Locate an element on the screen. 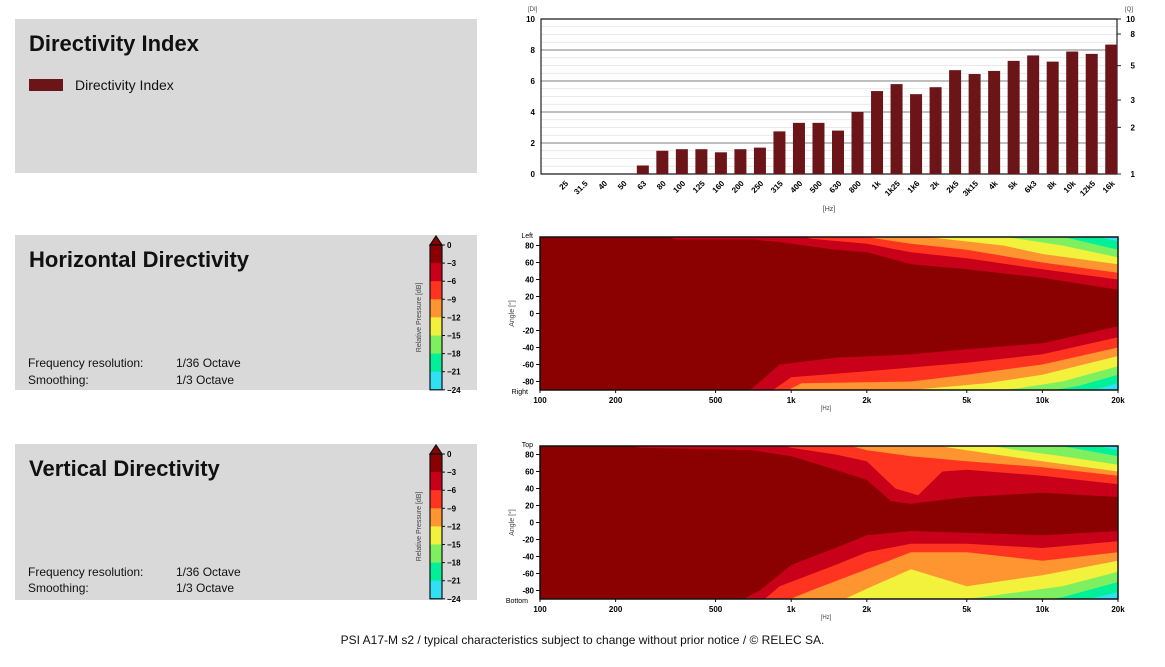  bottom-direction-label: Bottom is located at coordinates (517, 601).